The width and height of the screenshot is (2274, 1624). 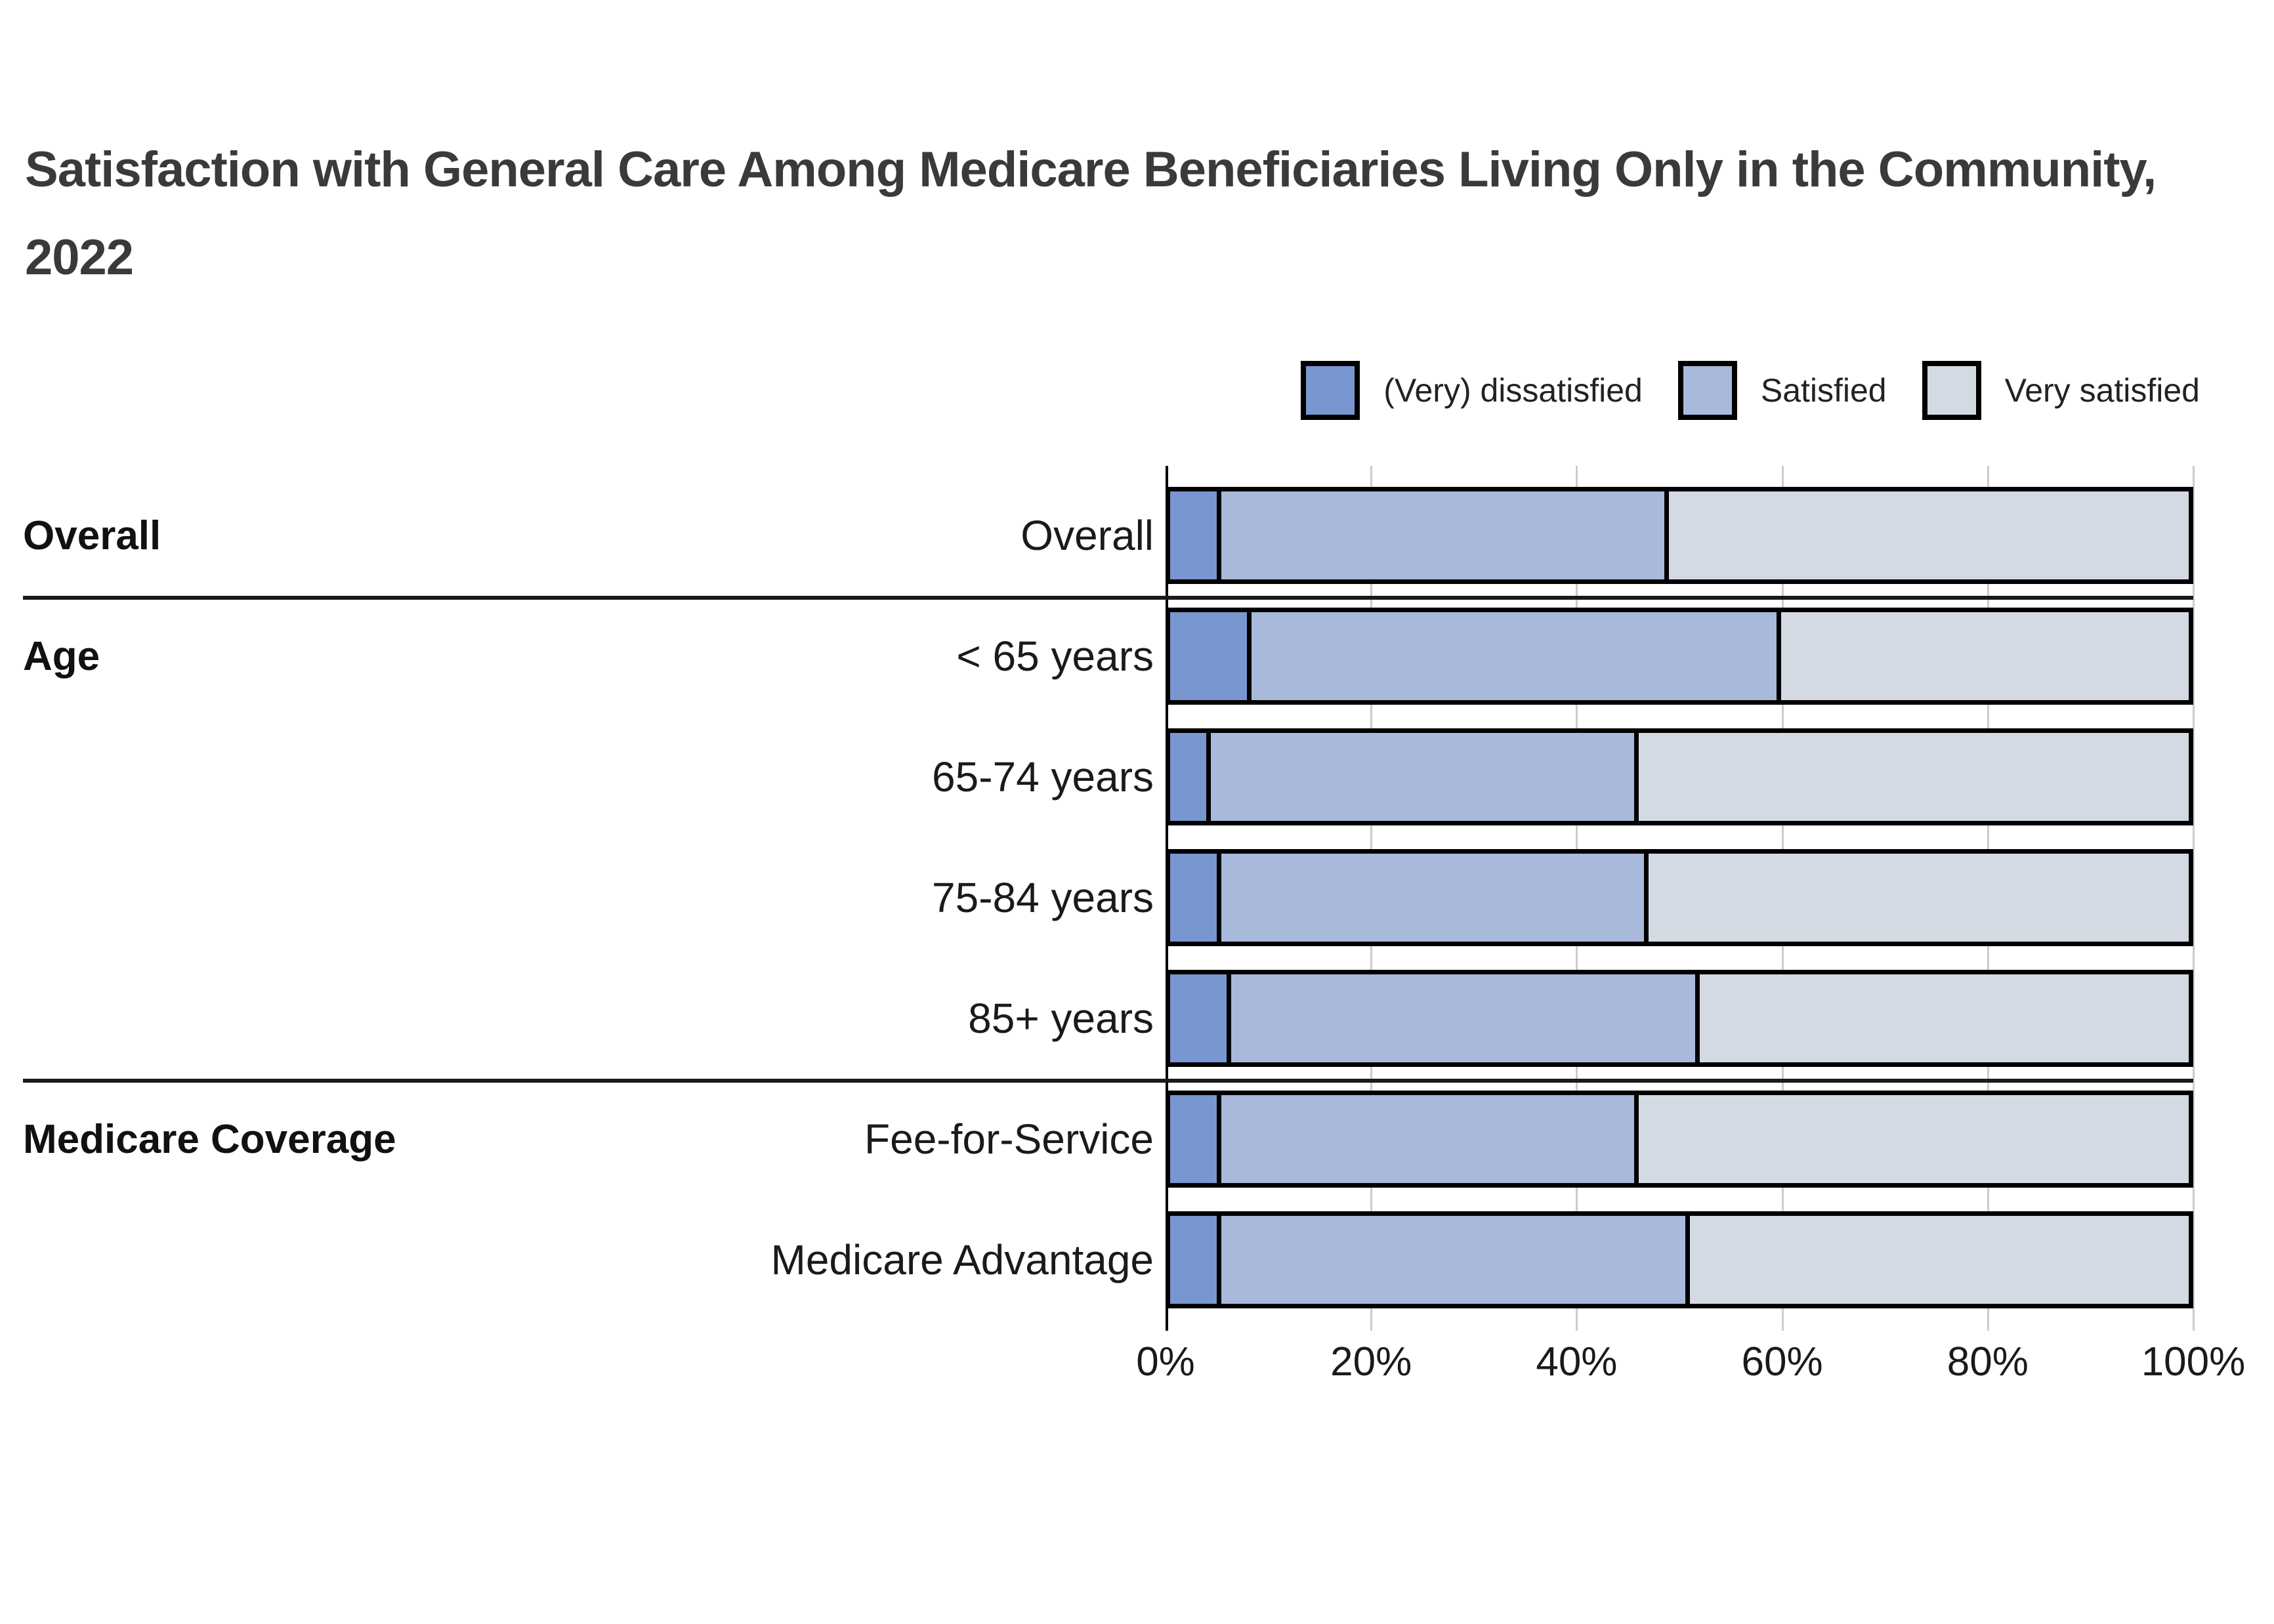 I want to click on bar-85-years, so click(x=1679, y=1018).